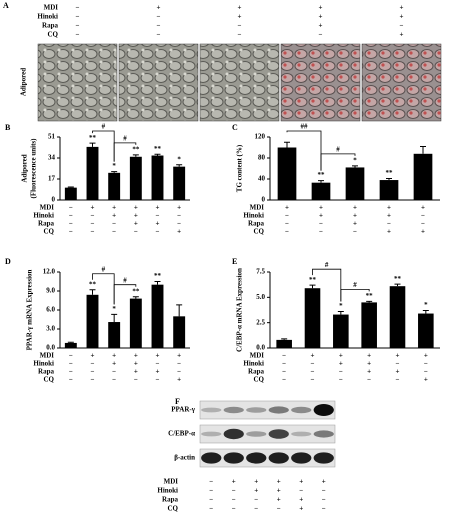 This screenshot has width=451, height=524. What do you see at coordinates (260, 272) in the screenshot?
I see `y-tick-label: 7.5` at bounding box center [260, 272].